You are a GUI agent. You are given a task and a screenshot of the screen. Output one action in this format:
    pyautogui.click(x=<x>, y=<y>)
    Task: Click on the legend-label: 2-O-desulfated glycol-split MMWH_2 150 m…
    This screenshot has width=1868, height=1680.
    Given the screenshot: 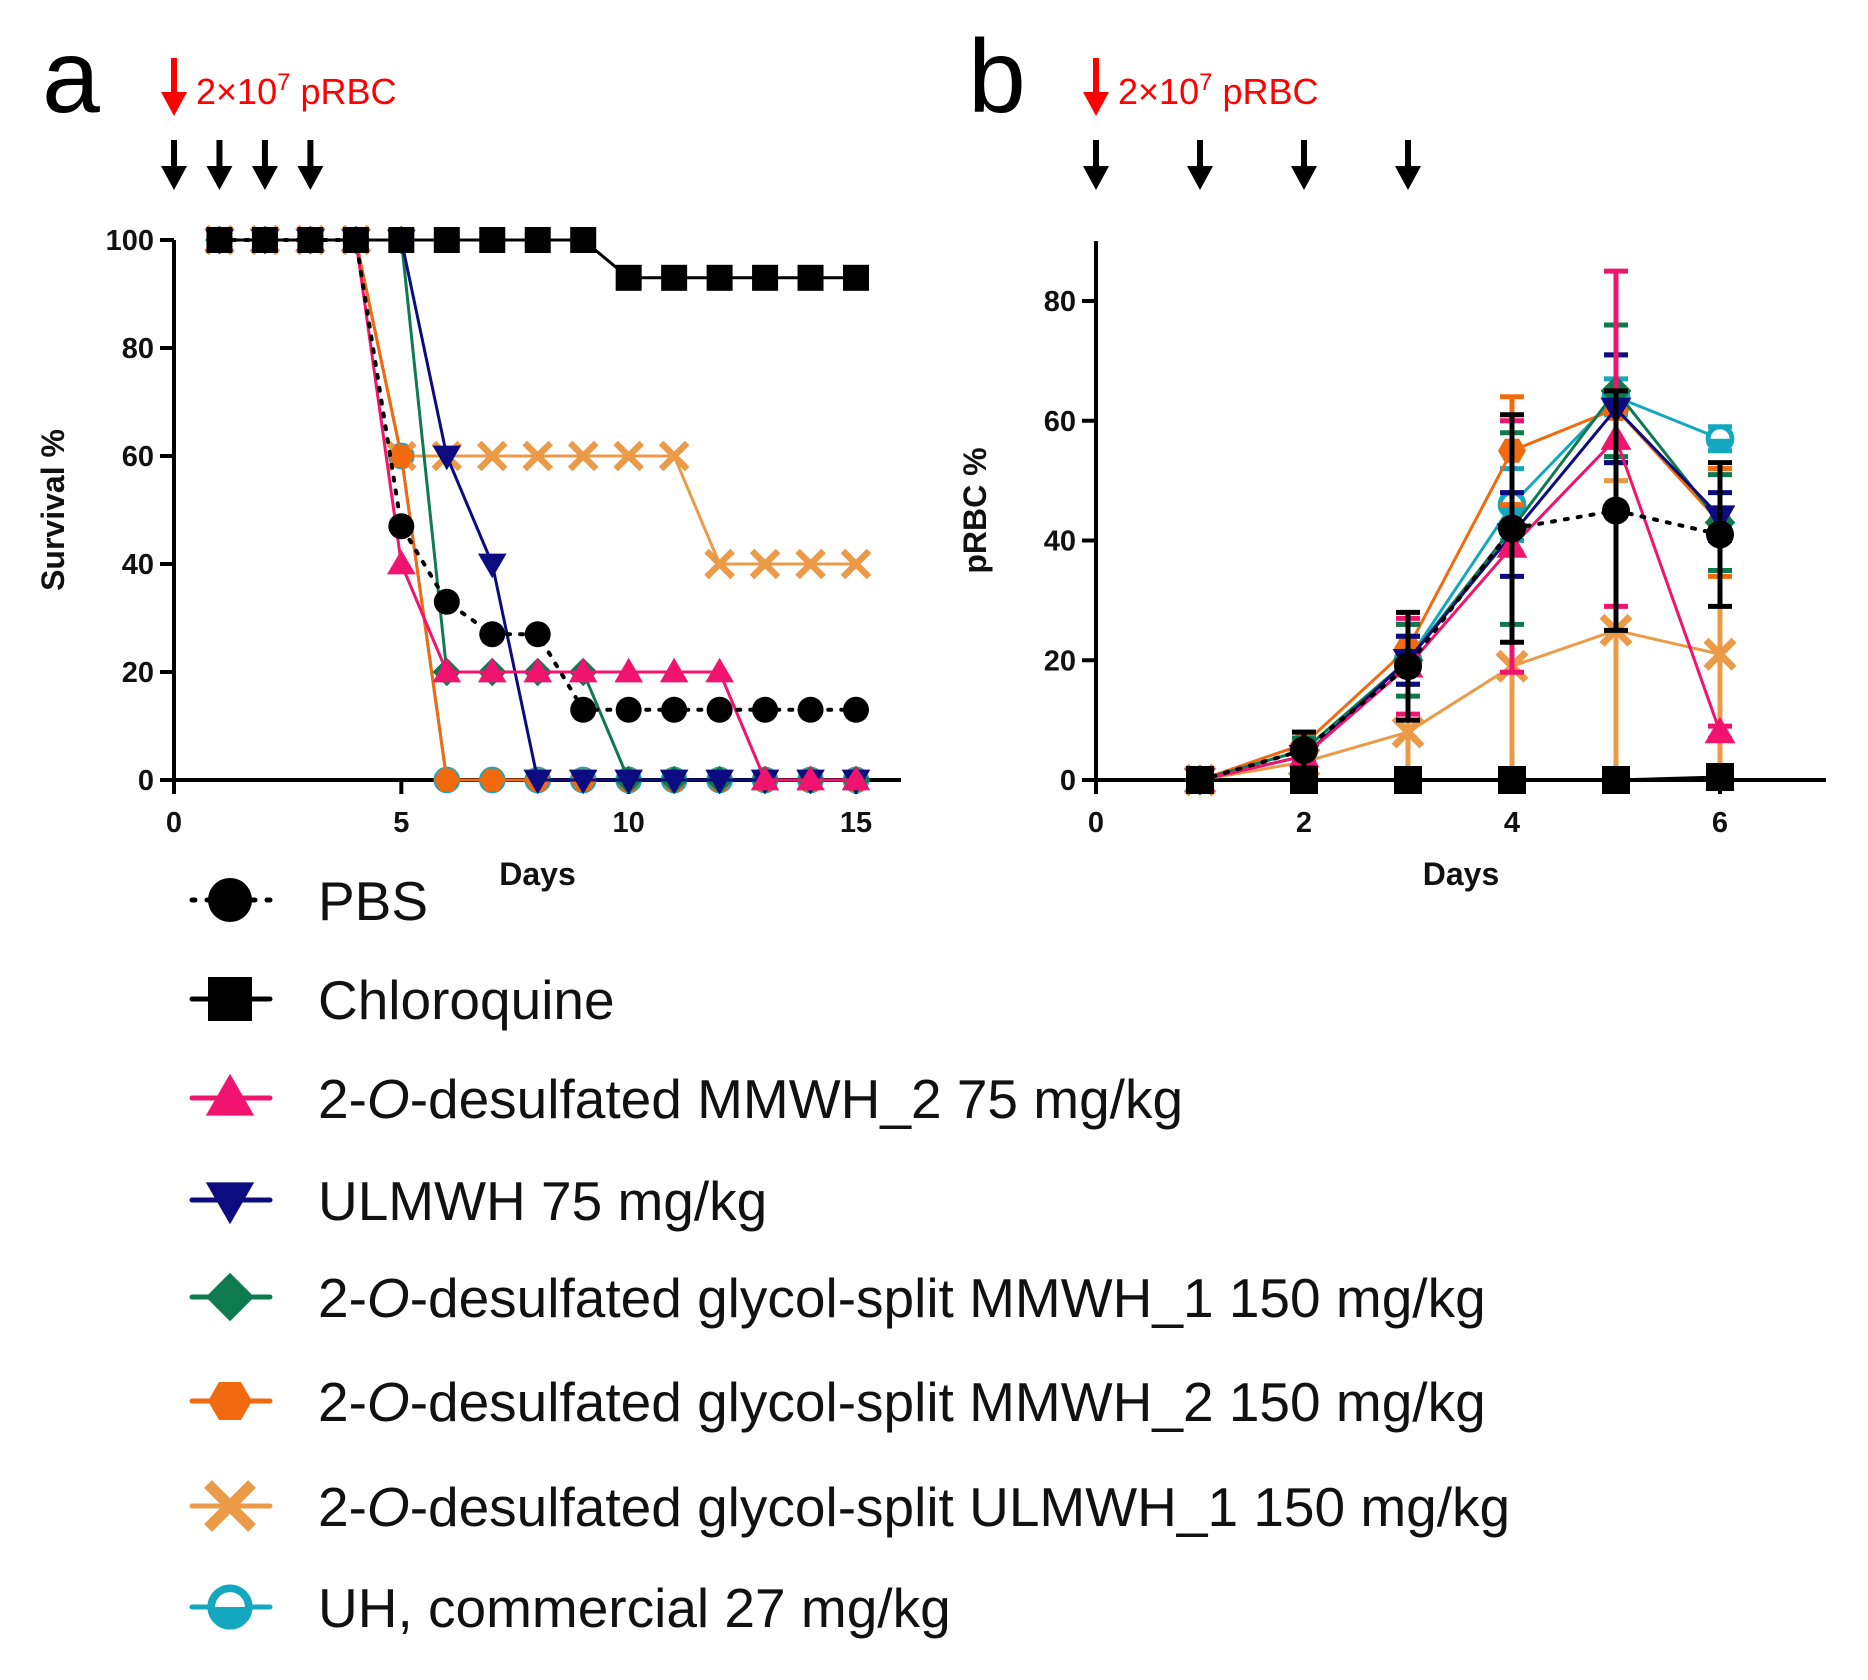 What is the action you would take?
    pyautogui.click(x=902, y=1402)
    